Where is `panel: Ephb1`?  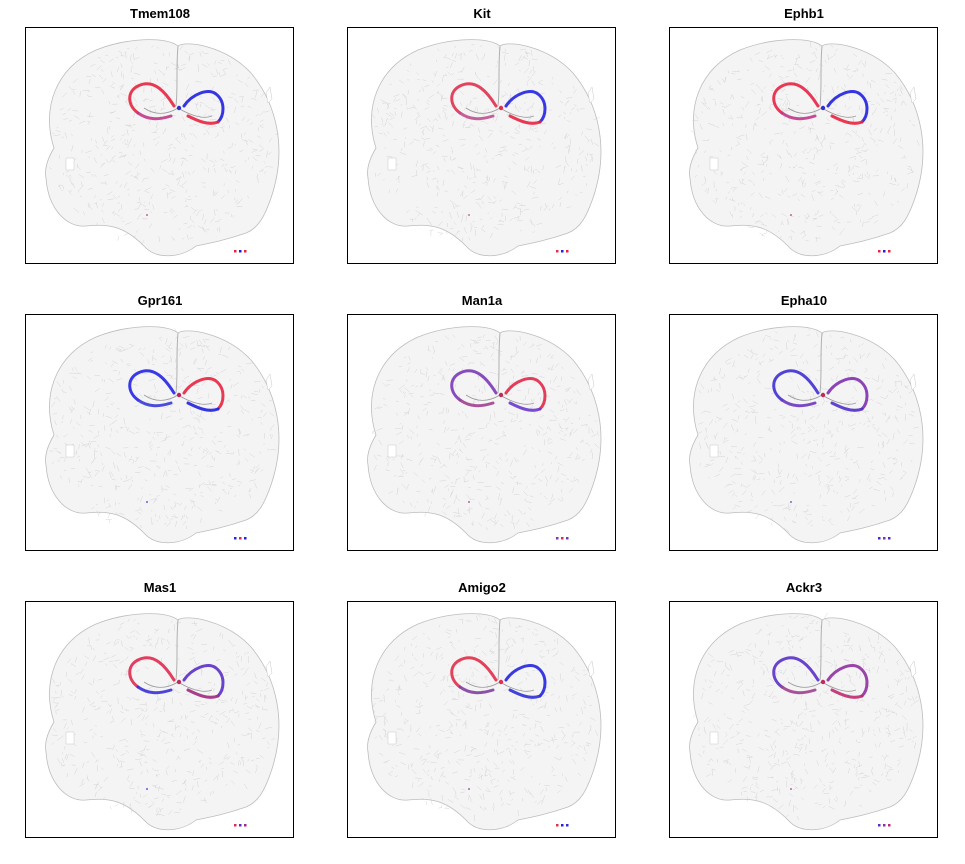 panel: Ephb1 is located at coordinates (804, 144).